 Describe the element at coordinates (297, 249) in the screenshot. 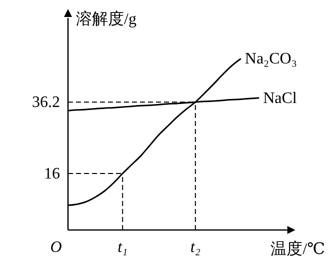

I see `x-axis-title: 温度/℃` at that location.